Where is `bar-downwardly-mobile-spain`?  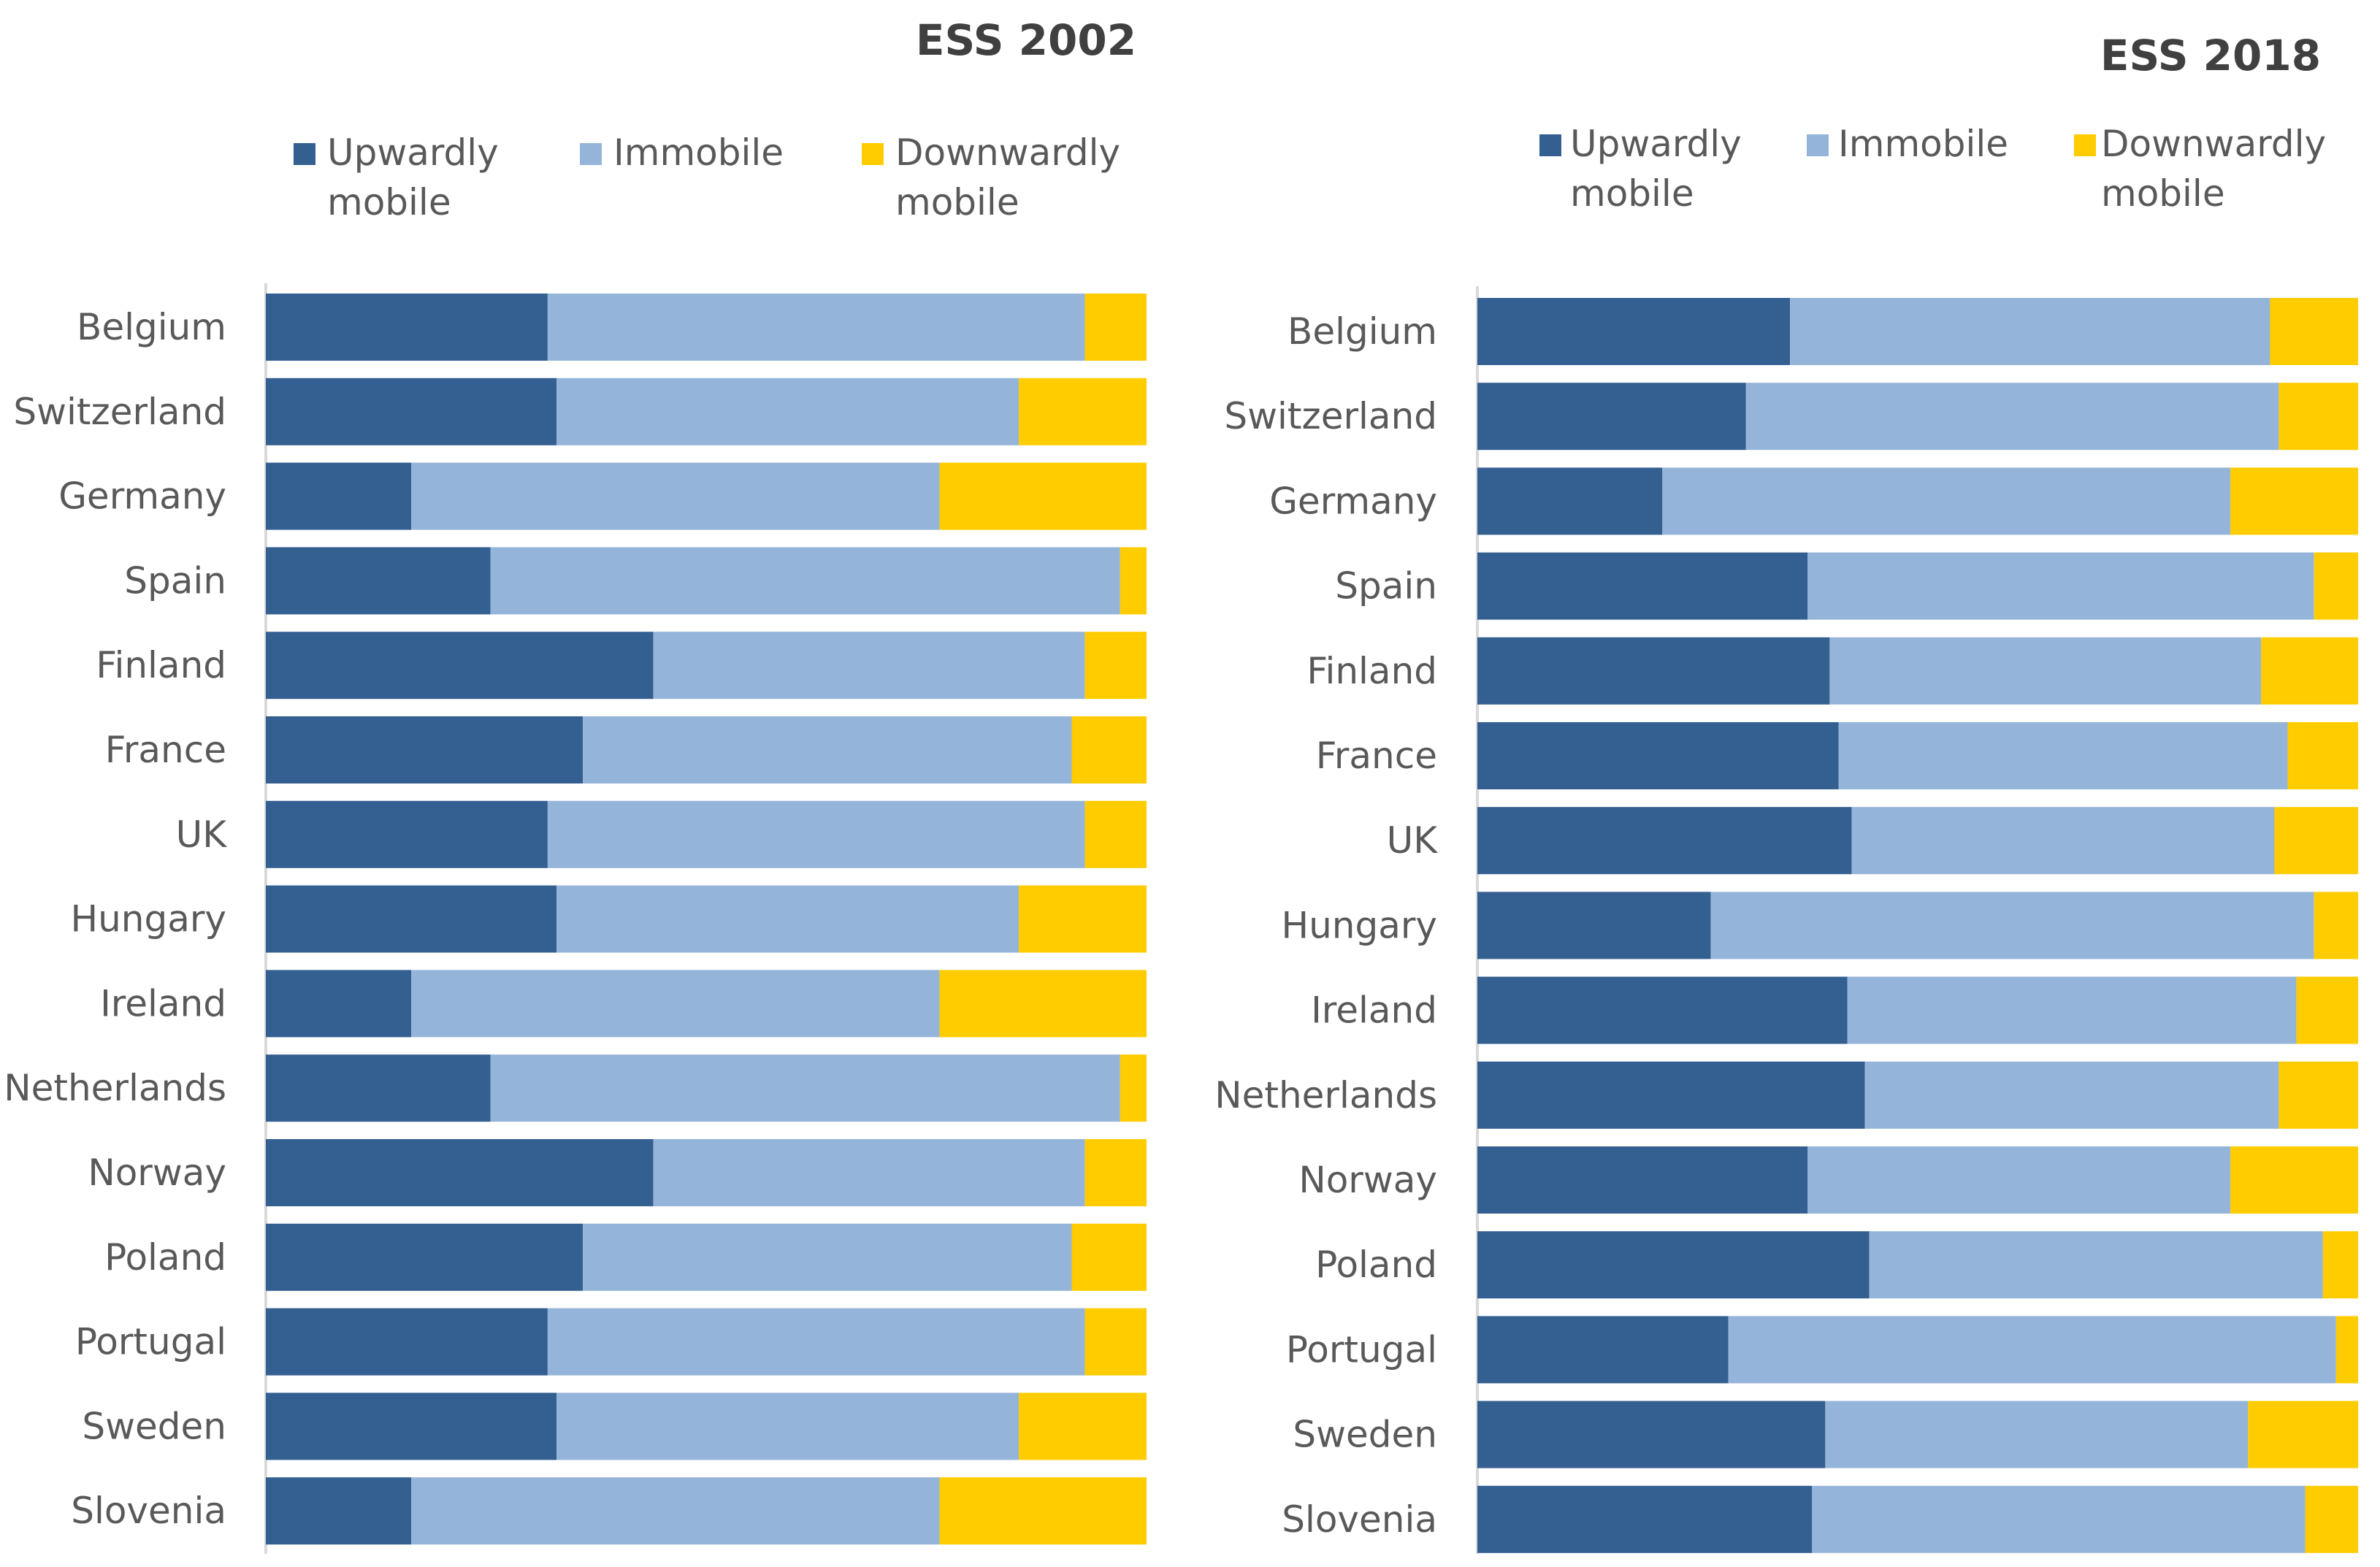
bar-downwardly-mobile-spain is located at coordinates (2336, 586).